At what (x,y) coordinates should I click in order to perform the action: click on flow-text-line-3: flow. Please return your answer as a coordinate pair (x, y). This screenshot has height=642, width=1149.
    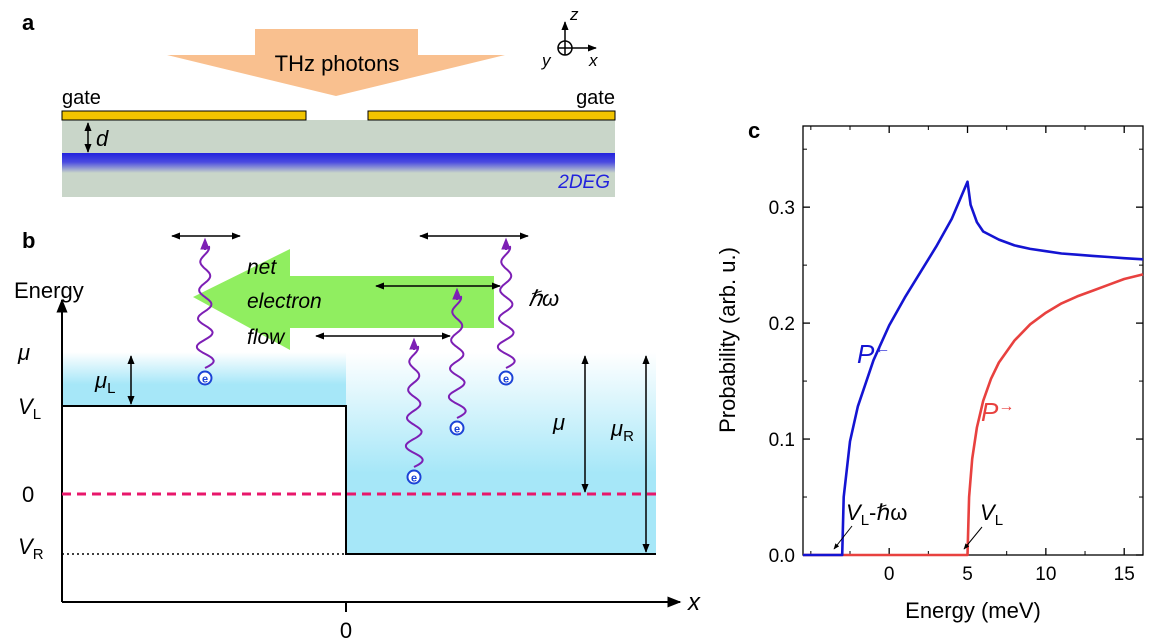
    Looking at the image, I should click on (266, 337).